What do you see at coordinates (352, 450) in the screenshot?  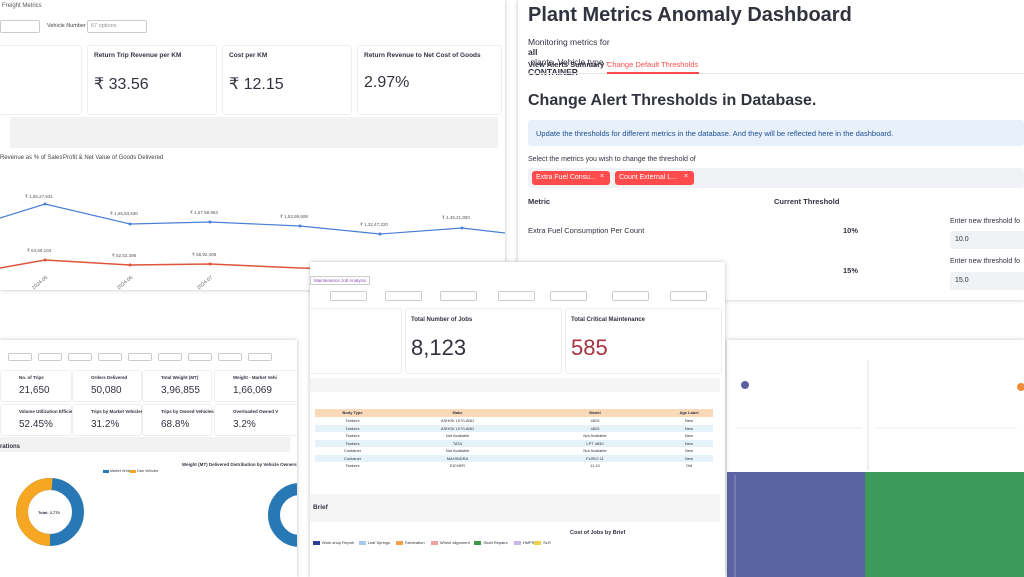 I see `table-cell: Container` at bounding box center [352, 450].